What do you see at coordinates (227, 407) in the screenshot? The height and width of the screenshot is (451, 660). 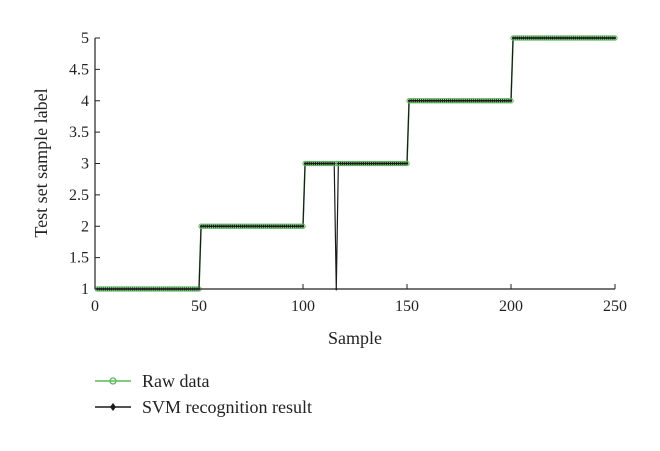 I see `legend-label-svm-result: SVM recognition result` at bounding box center [227, 407].